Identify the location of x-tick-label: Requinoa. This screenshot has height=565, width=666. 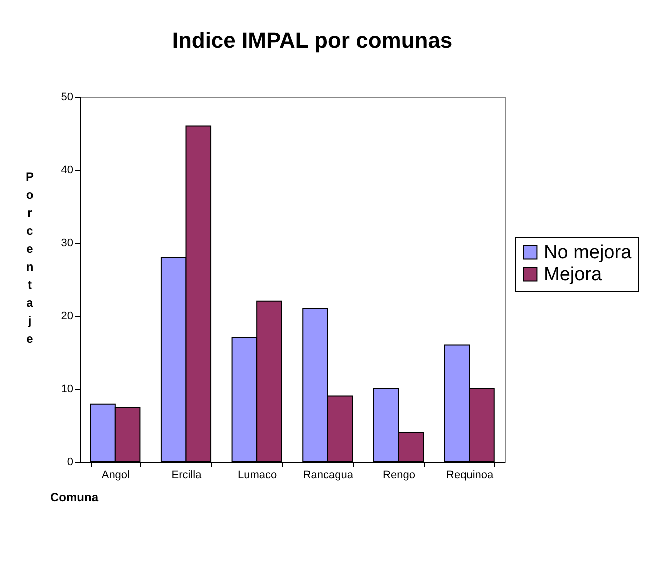
(470, 476).